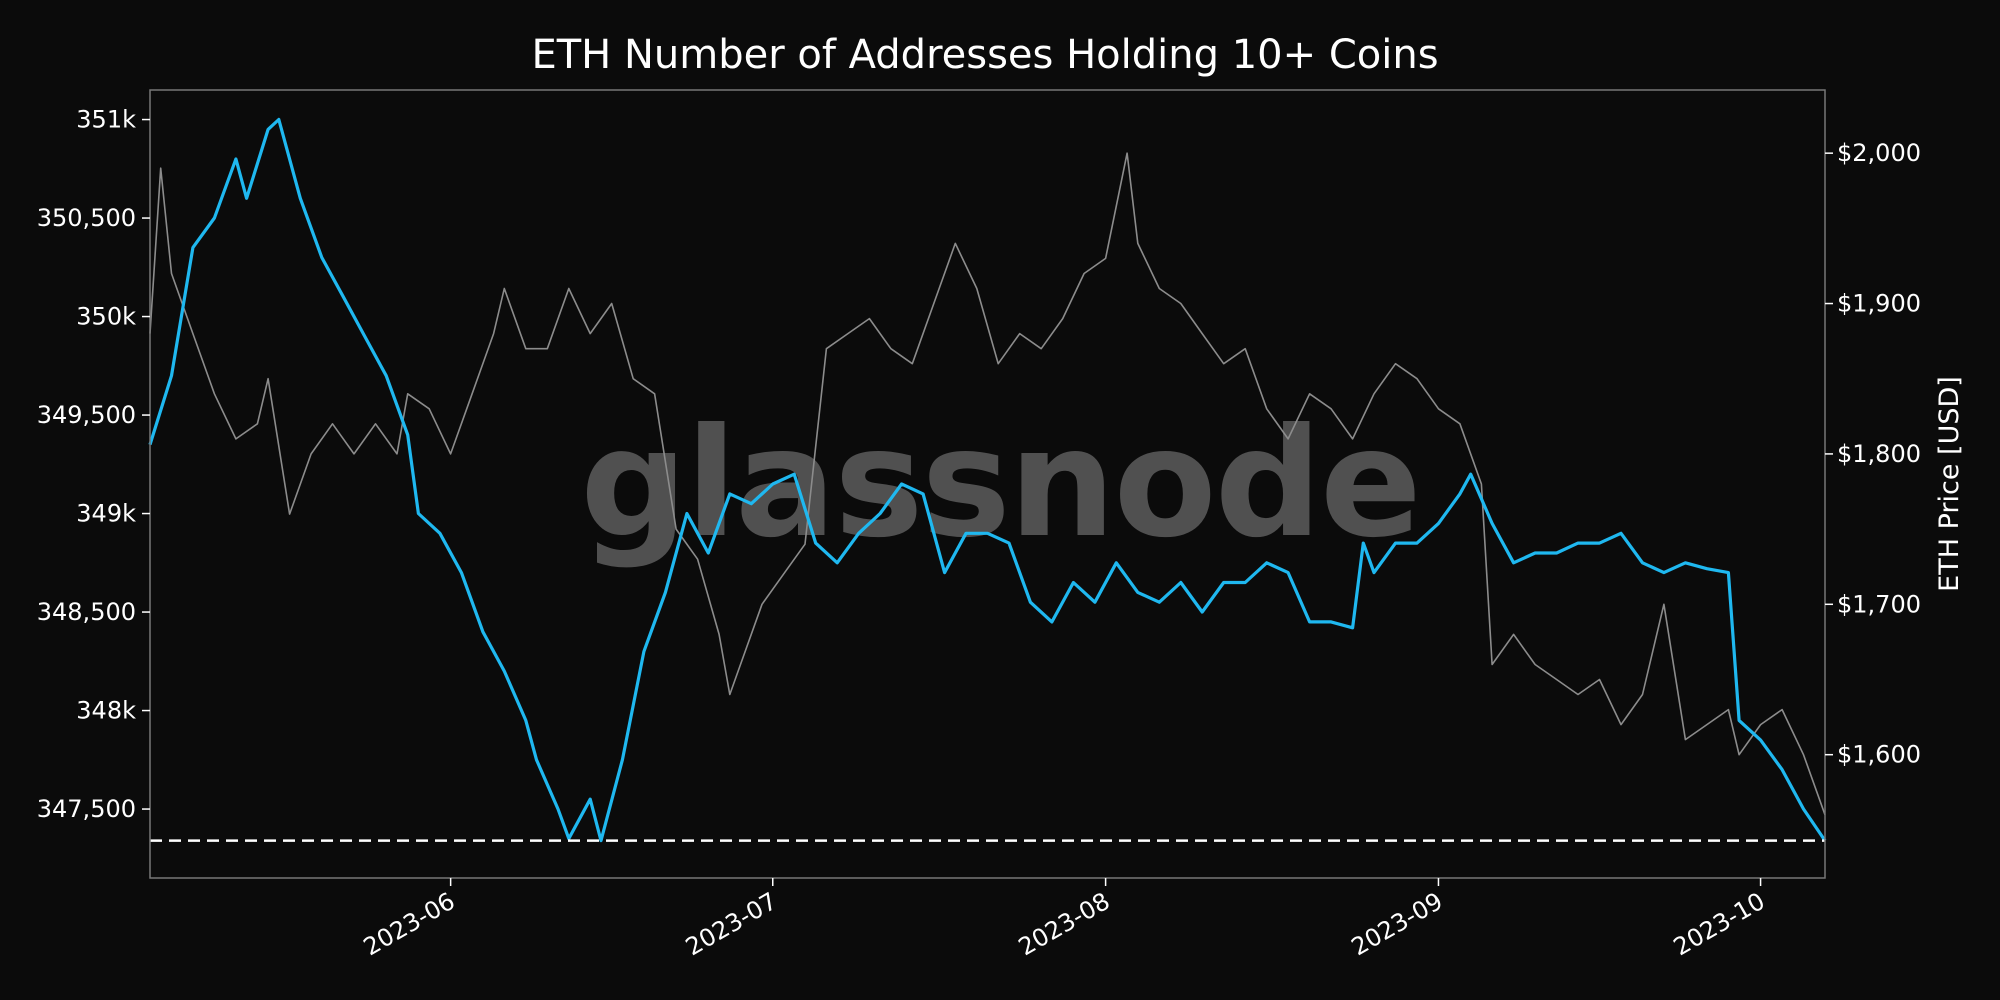 This screenshot has width=2000, height=1000. Describe the element at coordinates (1949, 484) in the screenshot. I see `right-axis-label: ETH Price [USD]` at that location.